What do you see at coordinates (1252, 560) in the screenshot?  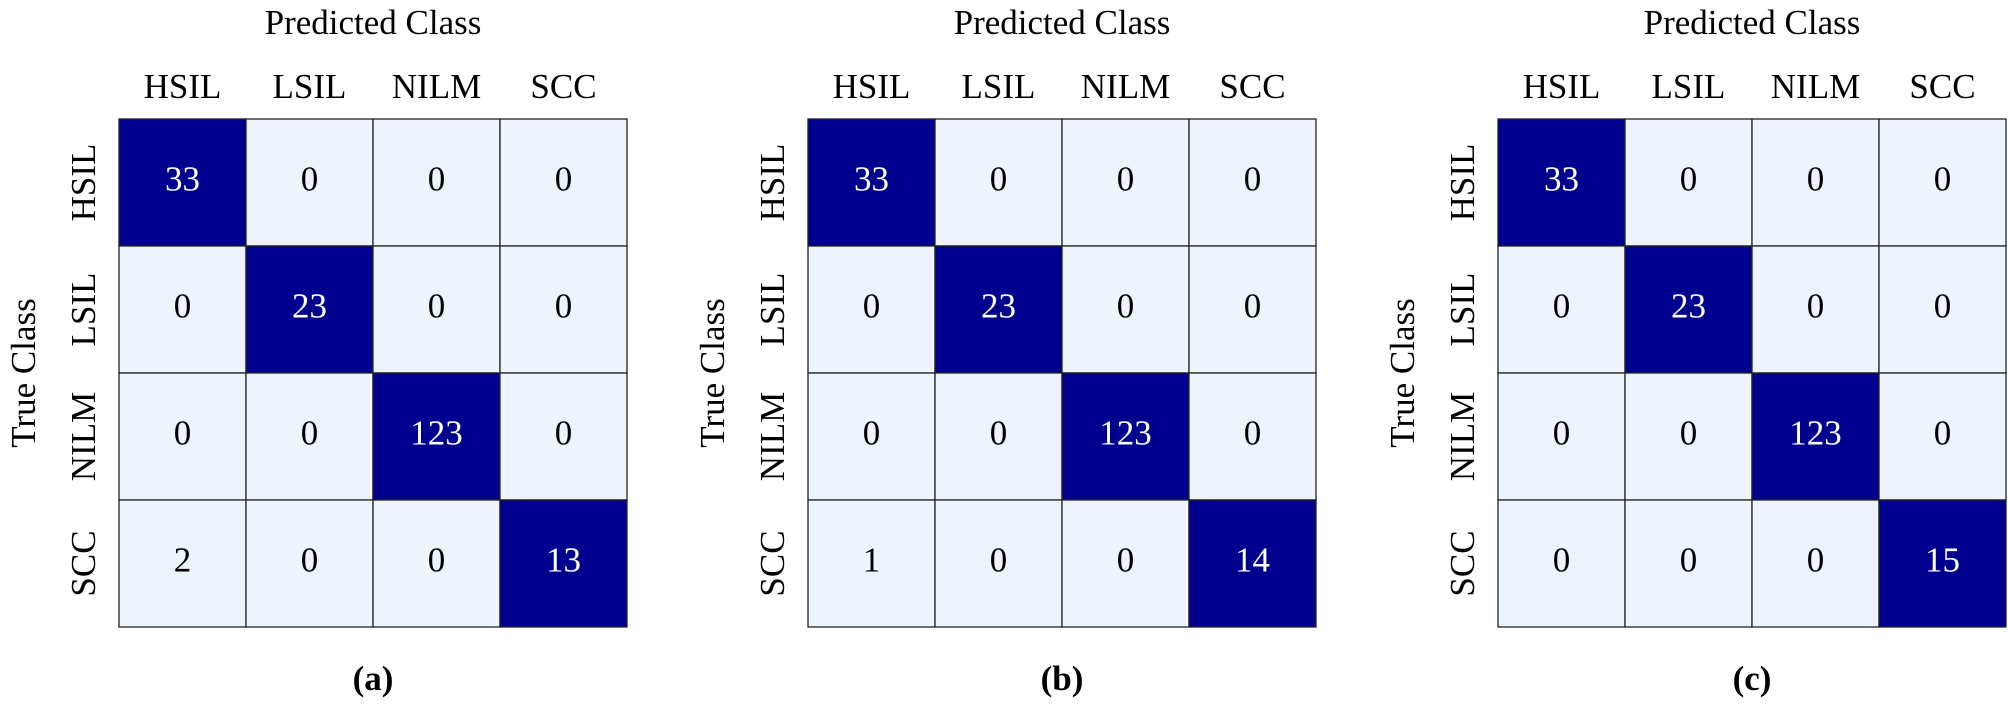 I see `cell-label: 14` at bounding box center [1252, 560].